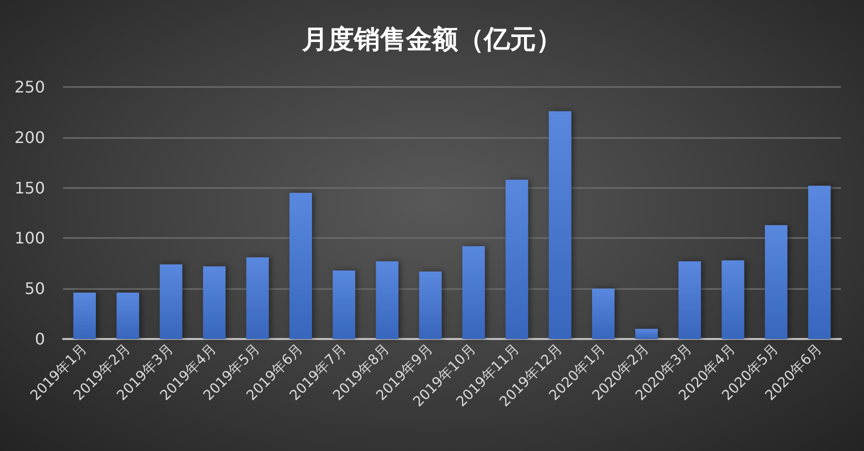  What do you see at coordinates (29, 87) in the screenshot?
I see `y-tick-label: 250` at bounding box center [29, 87].